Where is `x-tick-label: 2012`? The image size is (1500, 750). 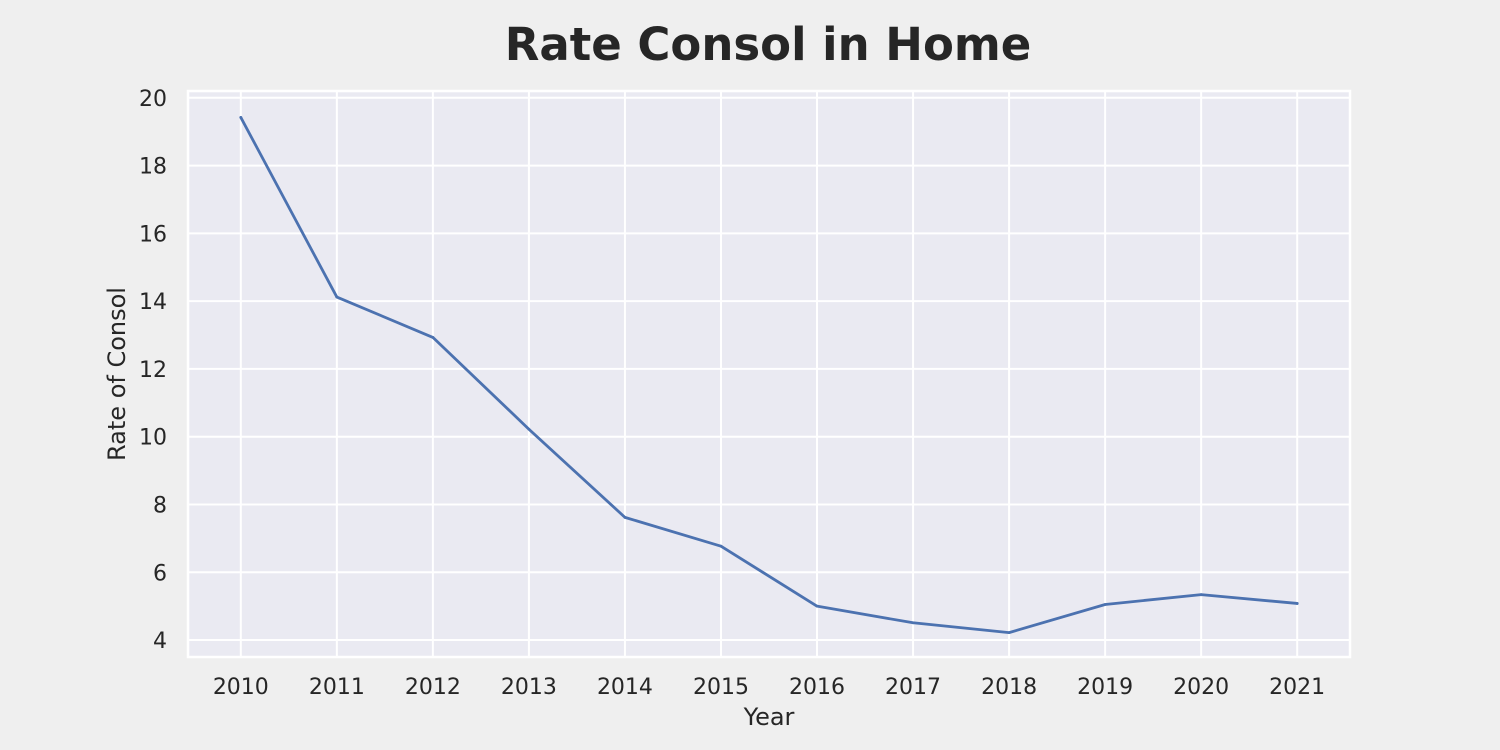
x-tick-label: 2012 is located at coordinates (433, 687).